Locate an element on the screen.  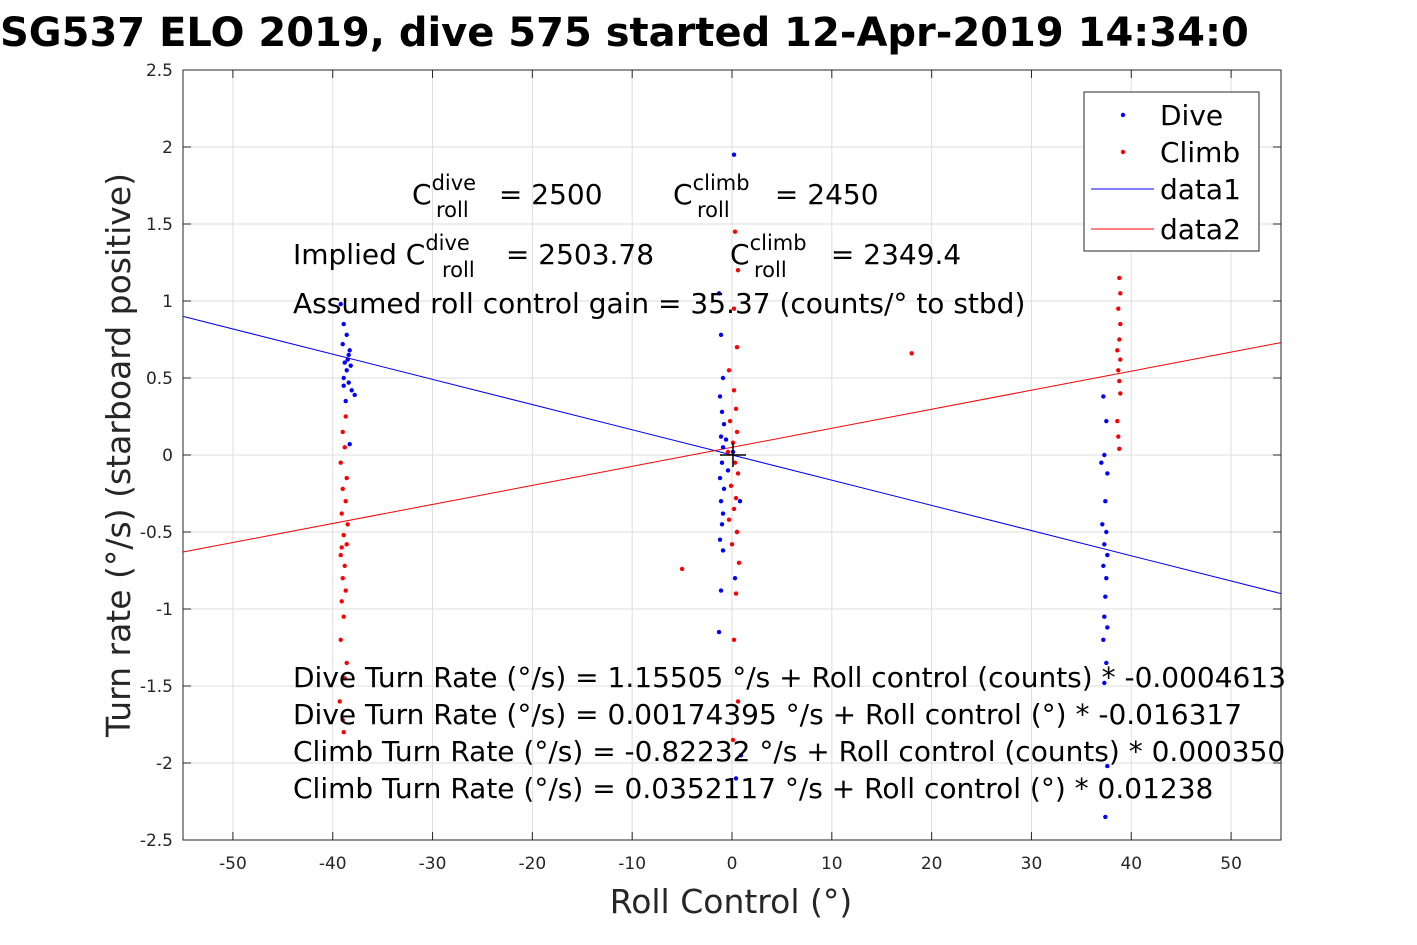
x-tick-label: 20 is located at coordinates (932, 864).